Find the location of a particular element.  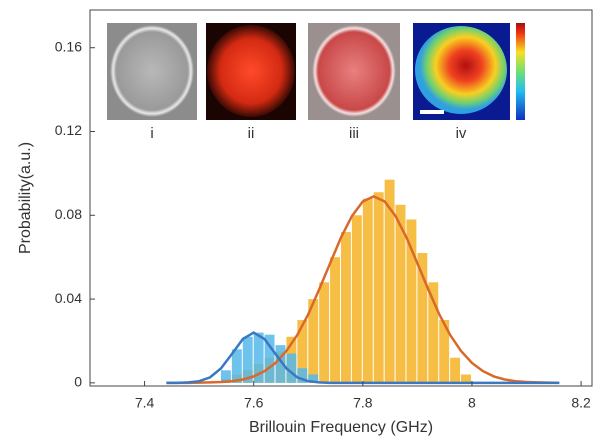

y-tick-label: 0.08 is located at coordinates (68, 214).